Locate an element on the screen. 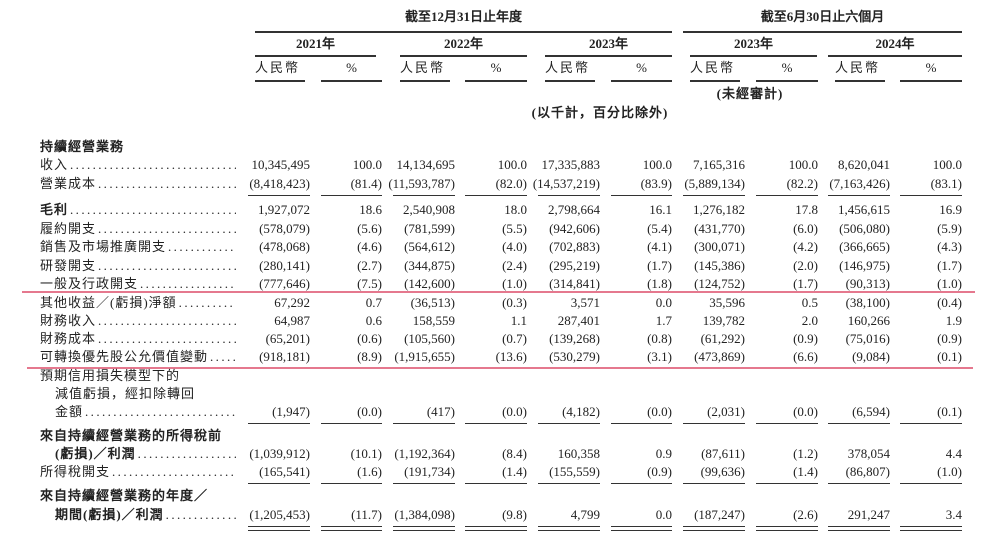 The image size is (1000, 541). cell-value: (38,100) is located at coordinates (867, 302).